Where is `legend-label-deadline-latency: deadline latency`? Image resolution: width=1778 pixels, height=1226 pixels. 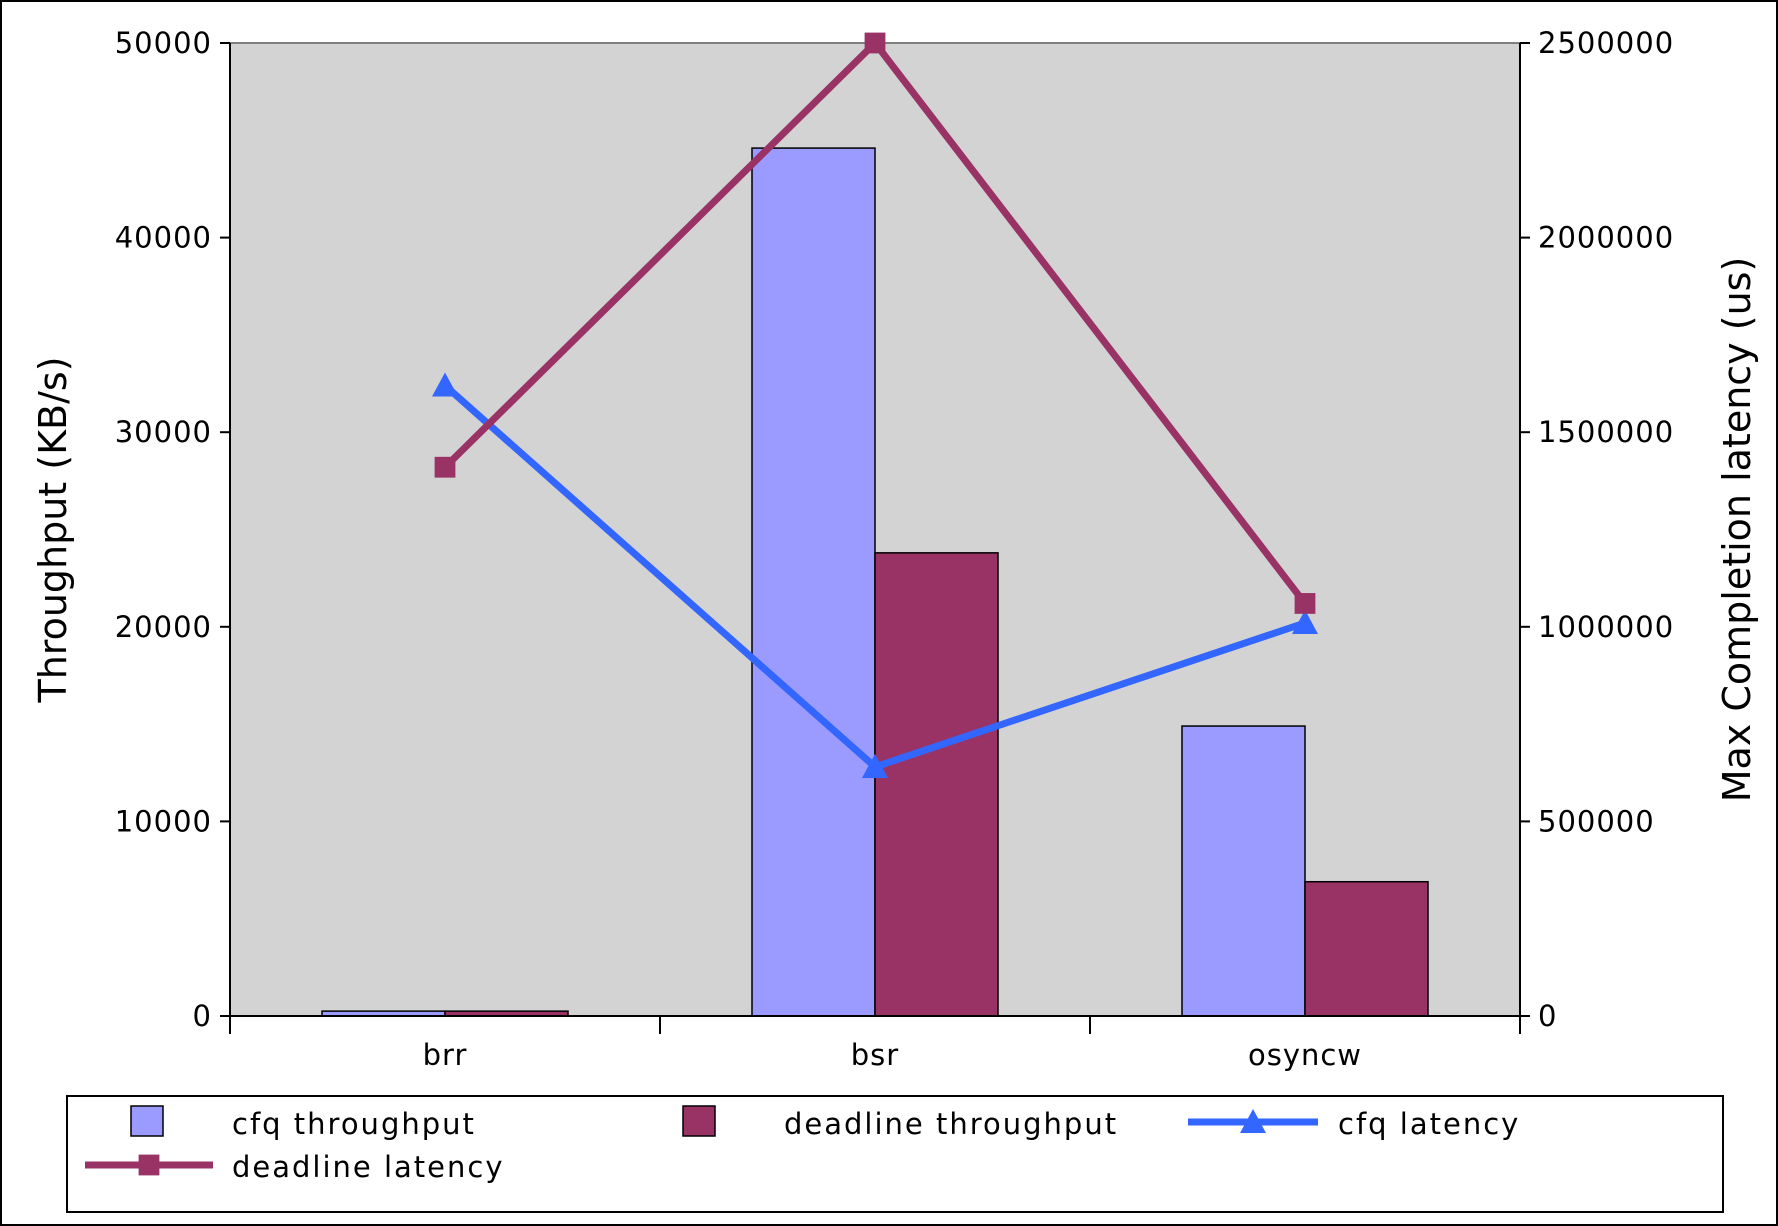 legend-label-deadline-latency: deadline latency is located at coordinates (368, 1167).